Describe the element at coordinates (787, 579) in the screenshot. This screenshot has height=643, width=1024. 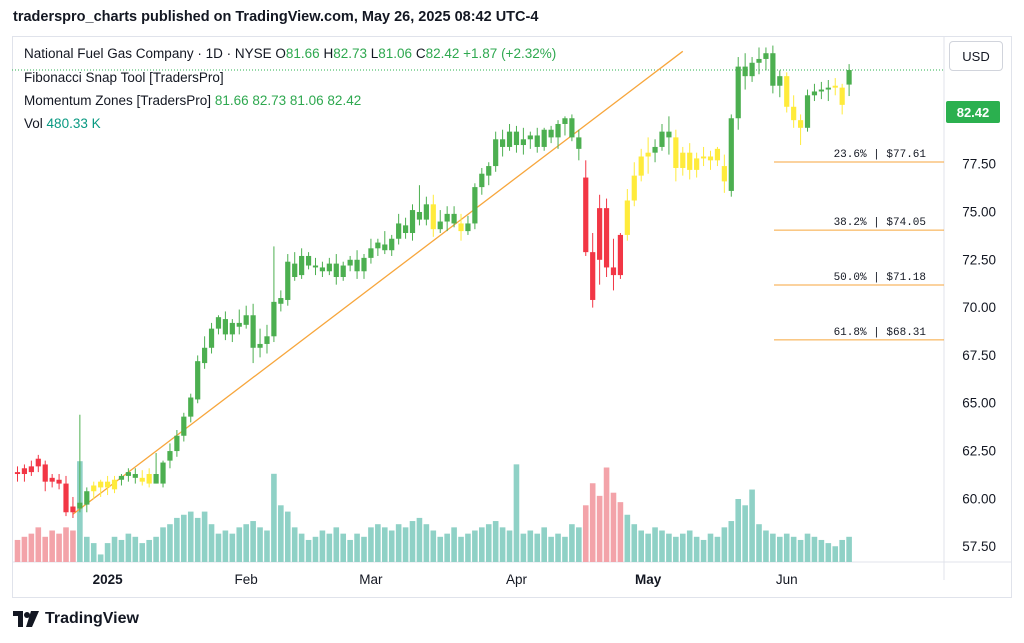
I see `time-tick-label: Jun` at that location.